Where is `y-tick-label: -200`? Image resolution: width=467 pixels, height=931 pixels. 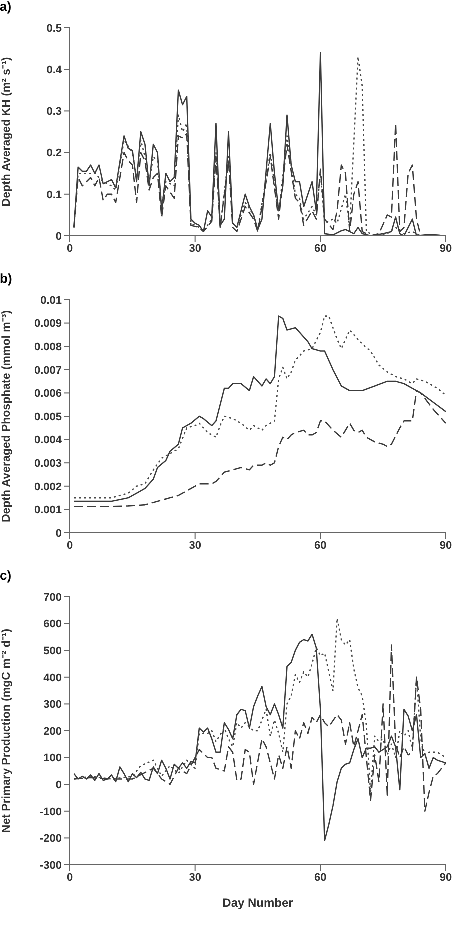
y-tick-label: -200 is located at coordinates (51, 839).